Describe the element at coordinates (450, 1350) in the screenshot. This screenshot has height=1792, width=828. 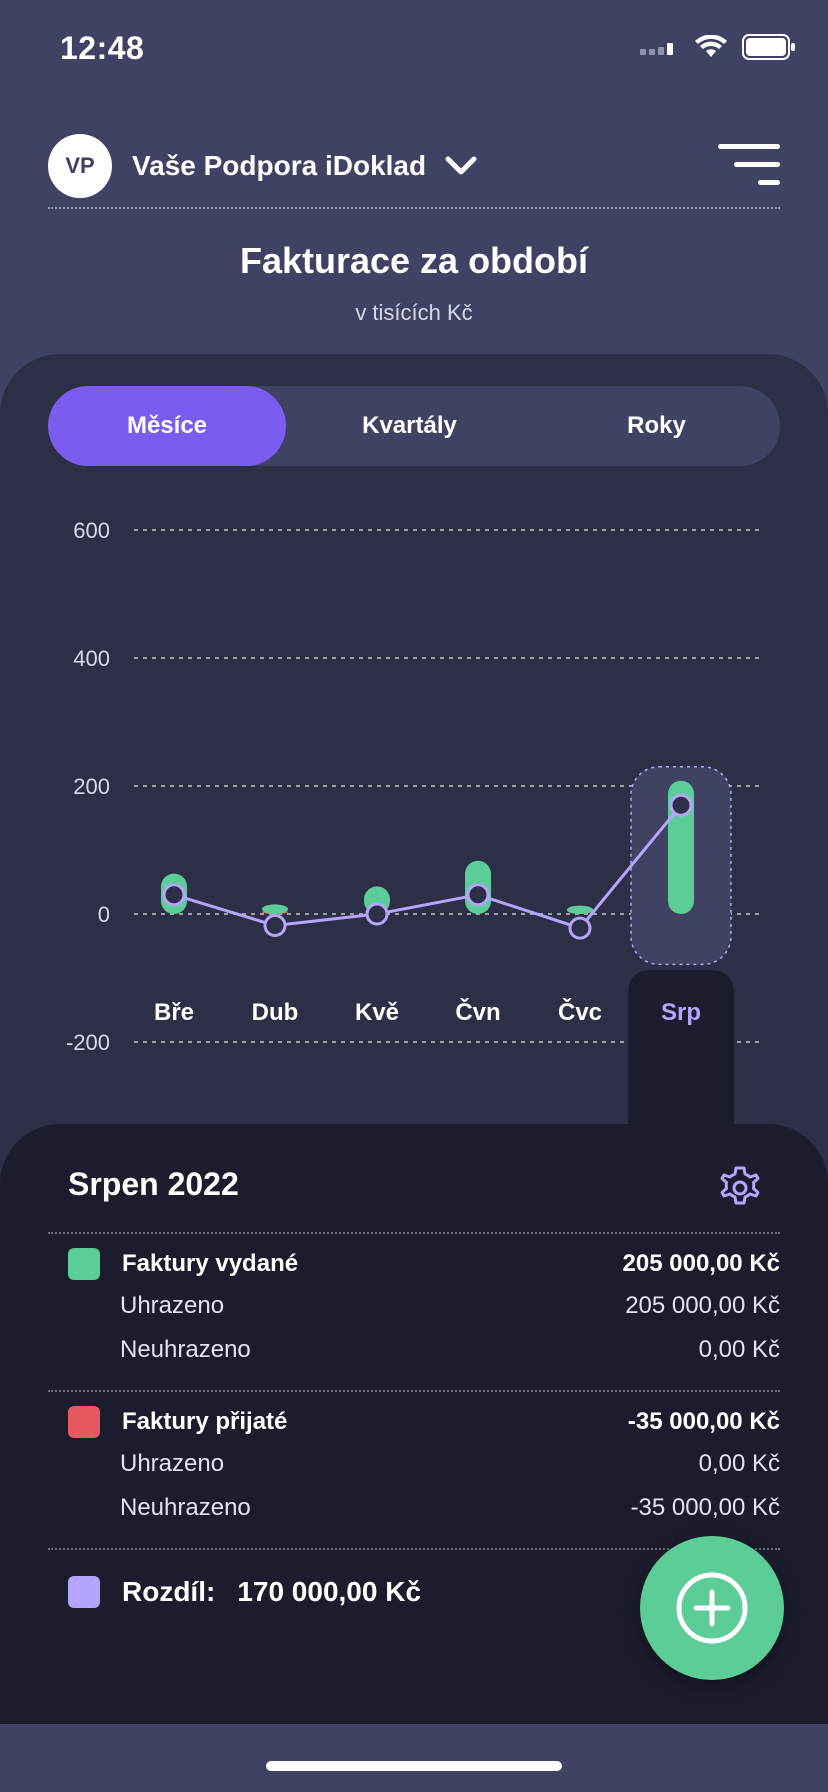
I see `issued-unpaid-row: Neuhrazeno 0,00 Kč` at that location.